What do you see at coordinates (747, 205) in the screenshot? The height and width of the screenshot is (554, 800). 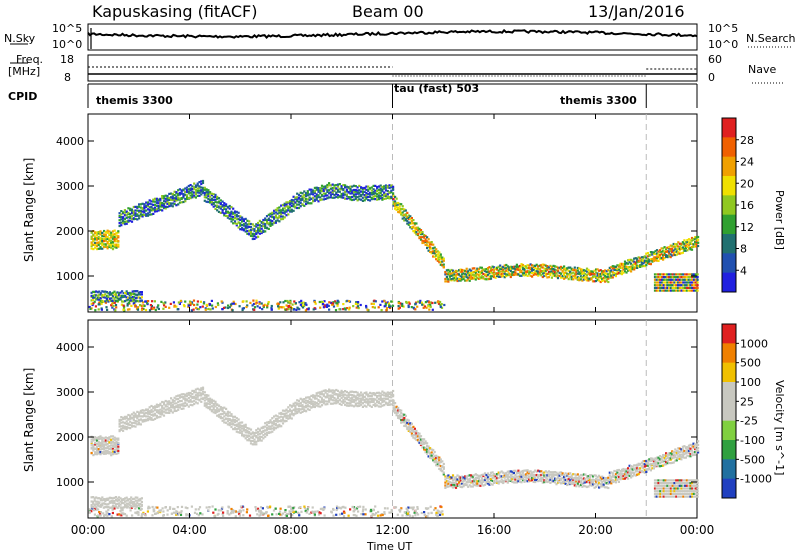 I see `power-colorbar-label-3: 16` at bounding box center [747, 205].